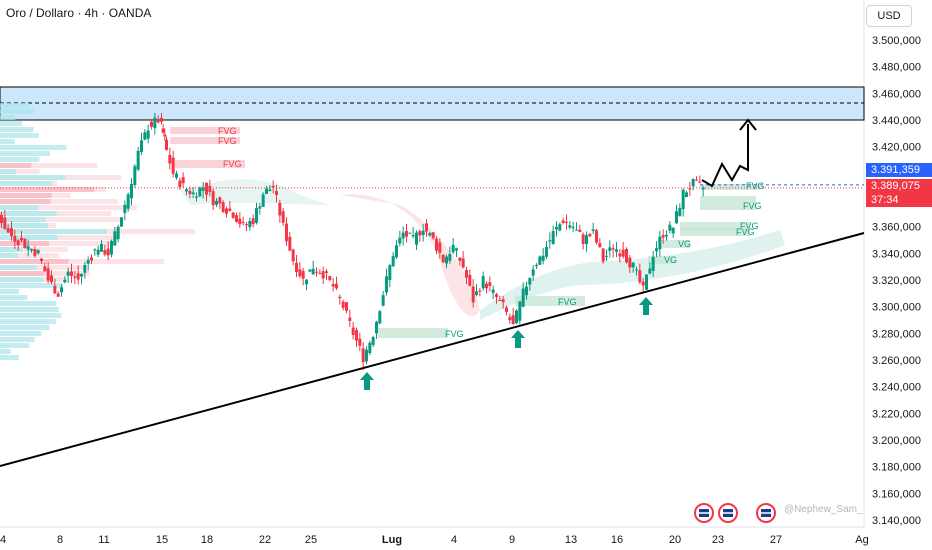  Describe the element at coordinates (885, 200) in the screenshot. I see `countdown-value: 37:34` at that location.